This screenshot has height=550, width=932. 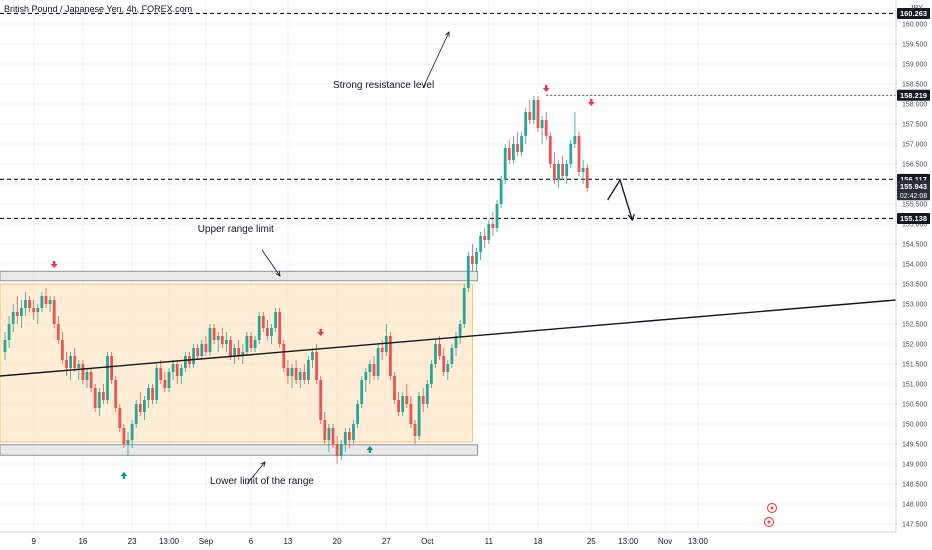 I want to click on y-tick-label: 148.500, so click(x=914, y=485).